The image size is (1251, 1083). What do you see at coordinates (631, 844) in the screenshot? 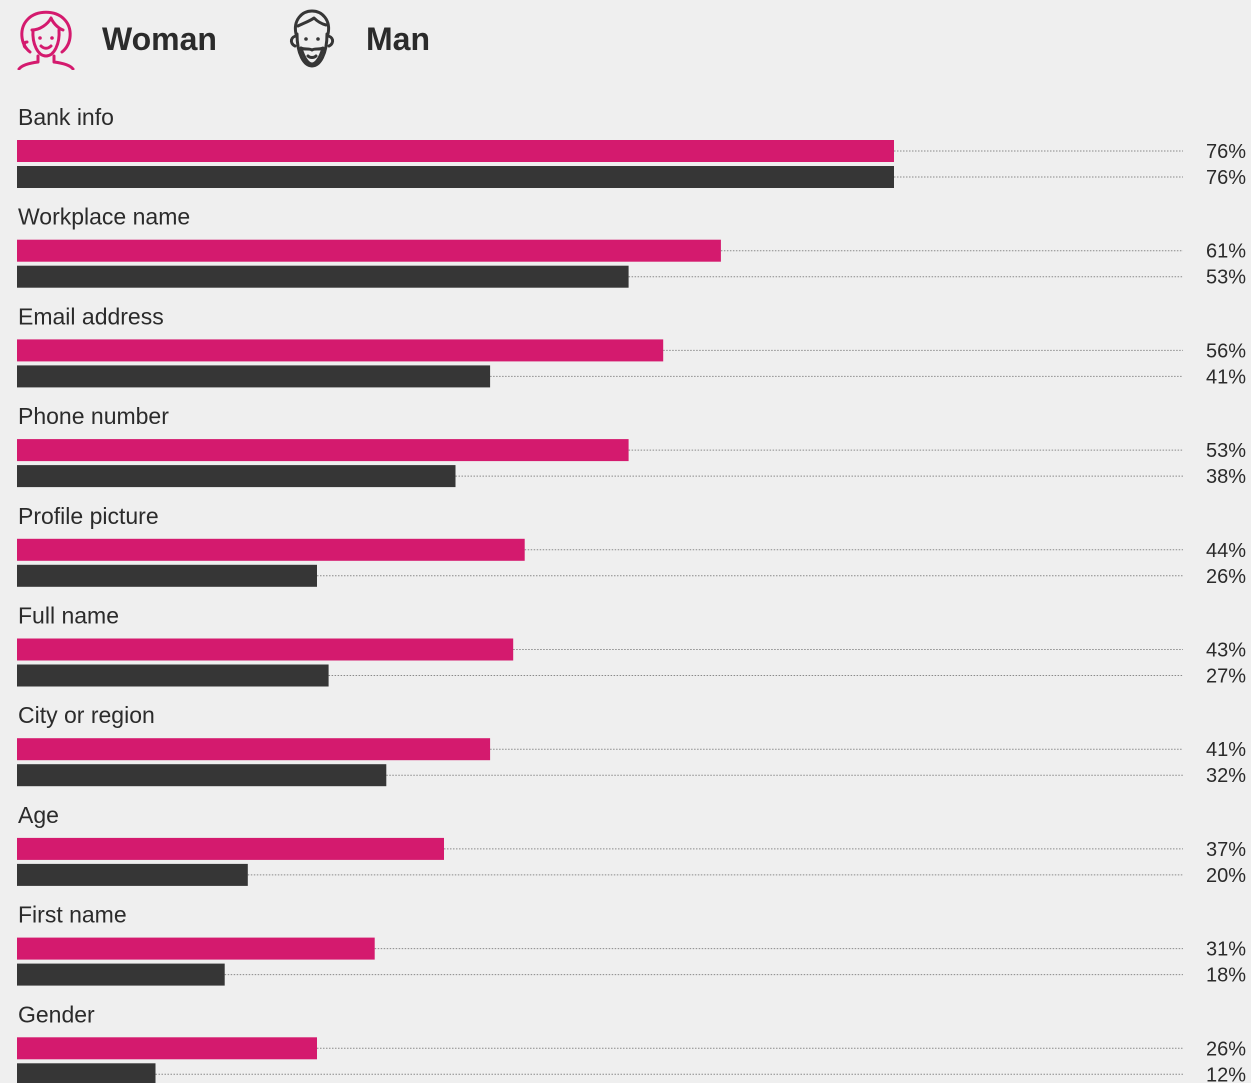
I see `category-group: Age 37% 20%` at bounding box center [631, 844].